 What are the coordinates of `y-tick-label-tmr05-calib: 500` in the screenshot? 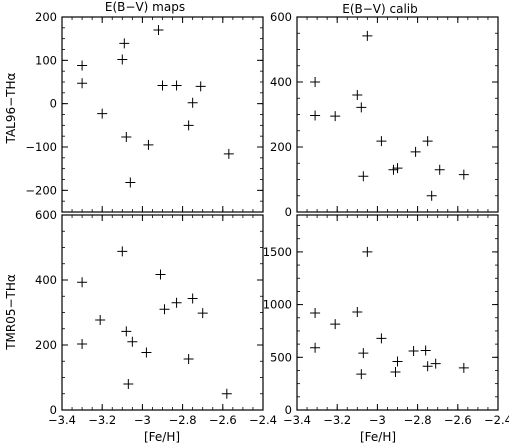 It's located at (281, 357).